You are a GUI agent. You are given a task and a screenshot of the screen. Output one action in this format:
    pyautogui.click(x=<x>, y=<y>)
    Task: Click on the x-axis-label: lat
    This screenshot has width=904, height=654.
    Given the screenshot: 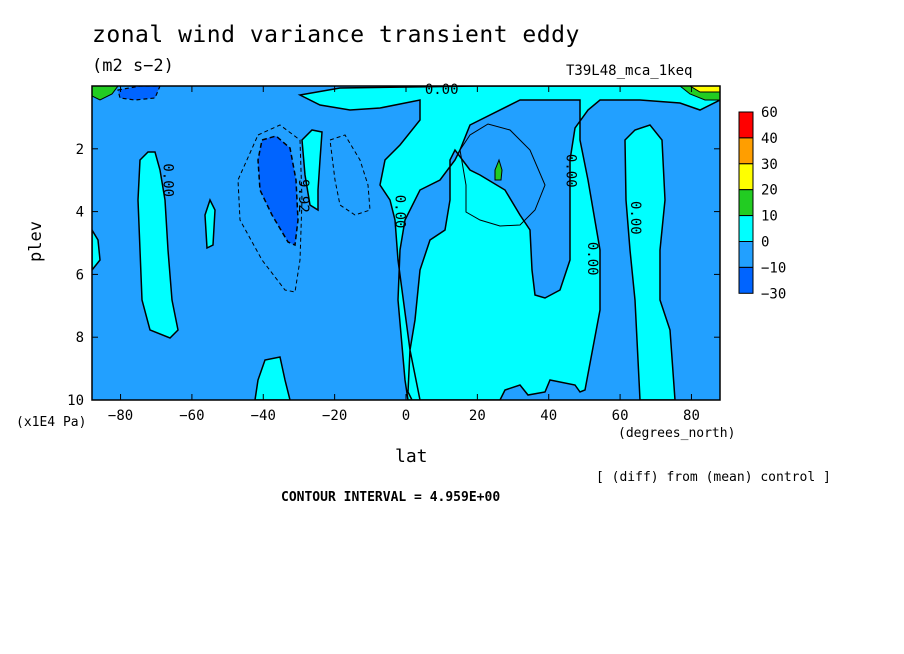 What is the action you would take?
    pyautogui.click(x=411, y=456)
    